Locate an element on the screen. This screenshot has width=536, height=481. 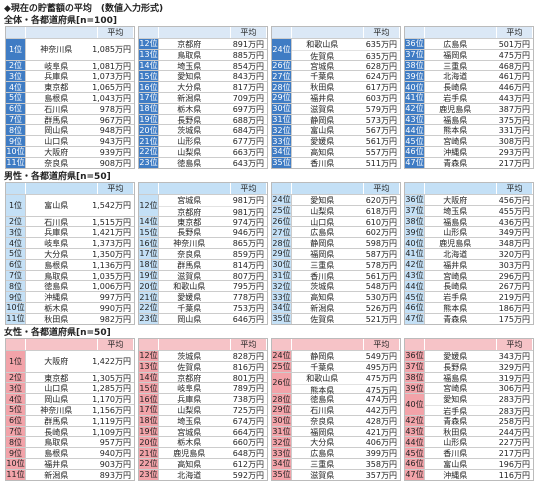
rank-rows: 高知県 530万円 is located at coordinates (346, 297).